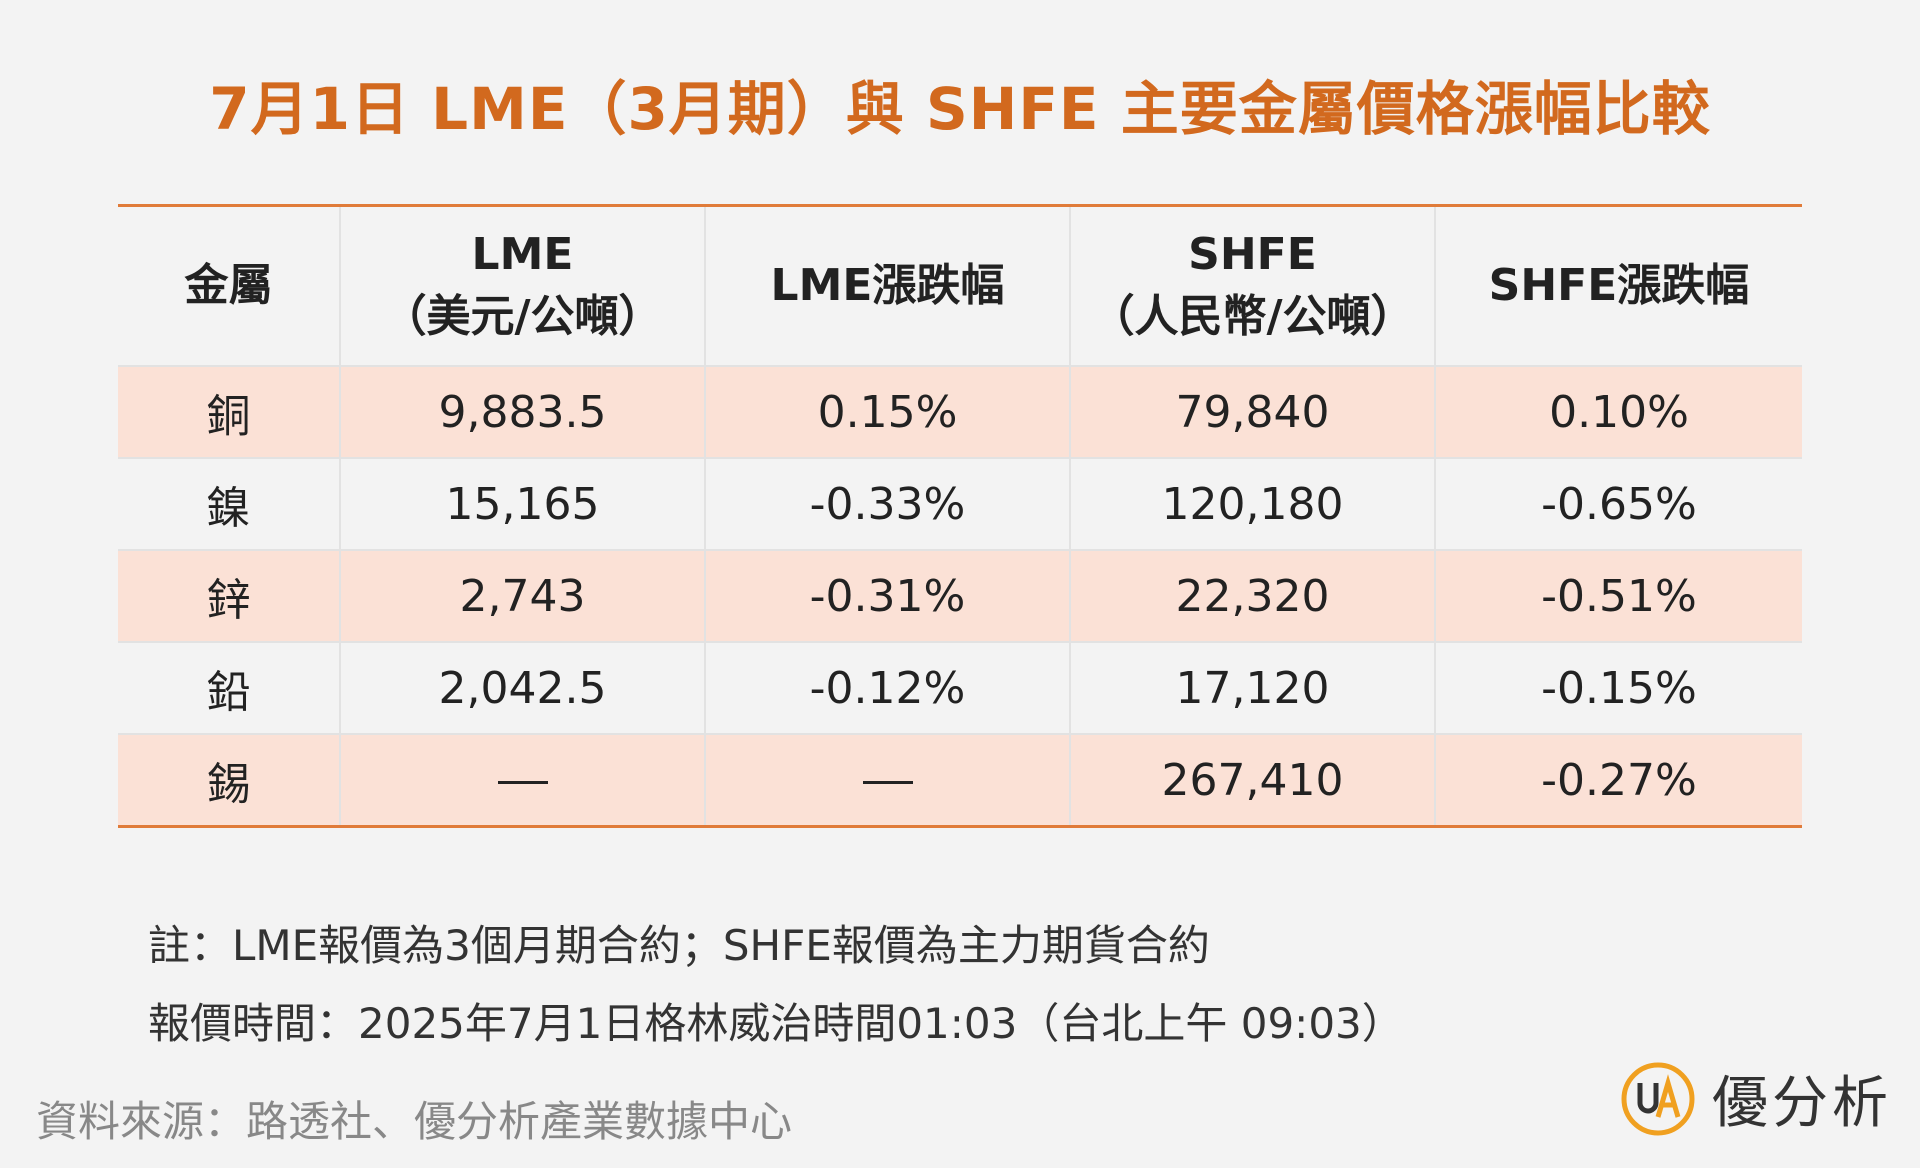 This screenshot has width=1920, height=1168. I want to click on cell-shfe-change: -0.15%, so click(1618, 687).